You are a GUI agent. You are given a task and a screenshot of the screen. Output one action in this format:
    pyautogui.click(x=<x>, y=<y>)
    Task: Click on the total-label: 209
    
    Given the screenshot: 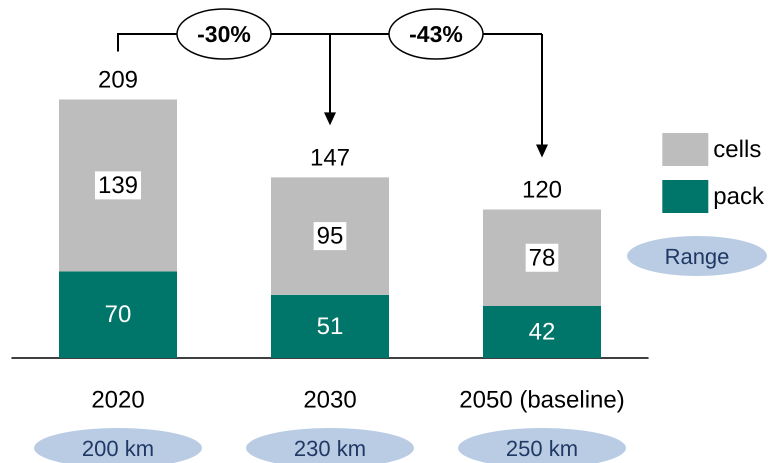 What is the action you would take?
    pyautogui.click(x=118, y=80)
    